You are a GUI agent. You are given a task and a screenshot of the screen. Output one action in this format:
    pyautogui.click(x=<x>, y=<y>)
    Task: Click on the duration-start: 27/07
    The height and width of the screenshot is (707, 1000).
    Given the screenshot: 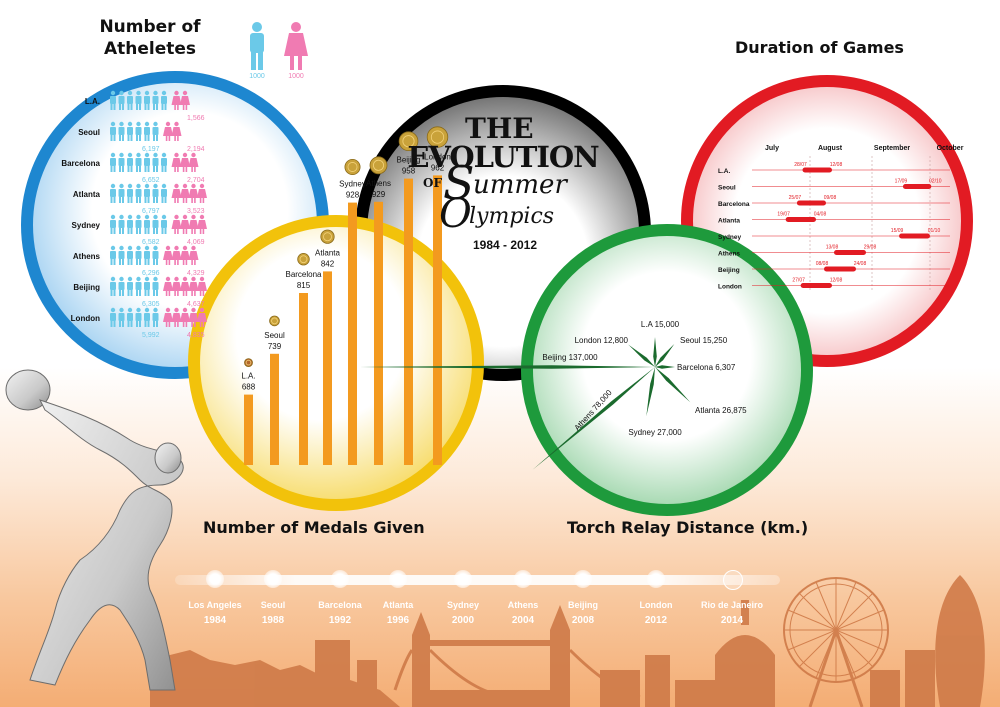 What is the action you would take?
    pyautogui.click(x=798, y=281)
    